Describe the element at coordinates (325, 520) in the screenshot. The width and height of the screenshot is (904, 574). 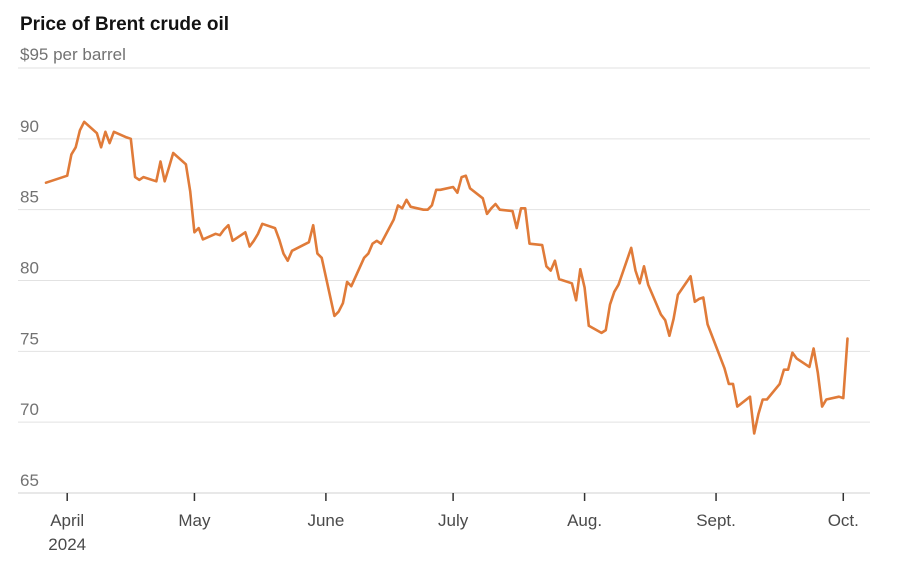
I see `x-tick-label: June` at that location.